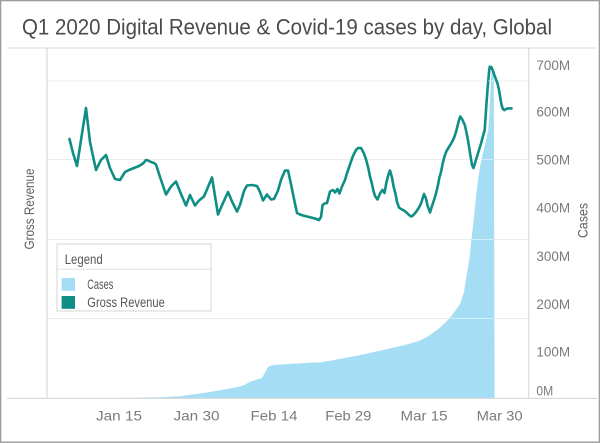  I want to click on svg-text: 600M, so click(553, 111).